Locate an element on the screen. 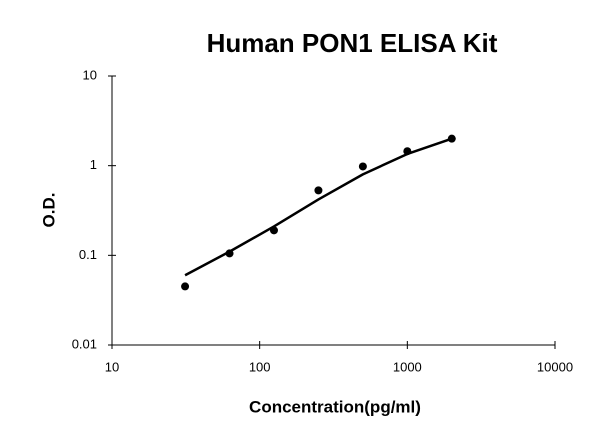 The image size is (602, 440). x-tick-label: 10000 is located at coordinates (555, 366).